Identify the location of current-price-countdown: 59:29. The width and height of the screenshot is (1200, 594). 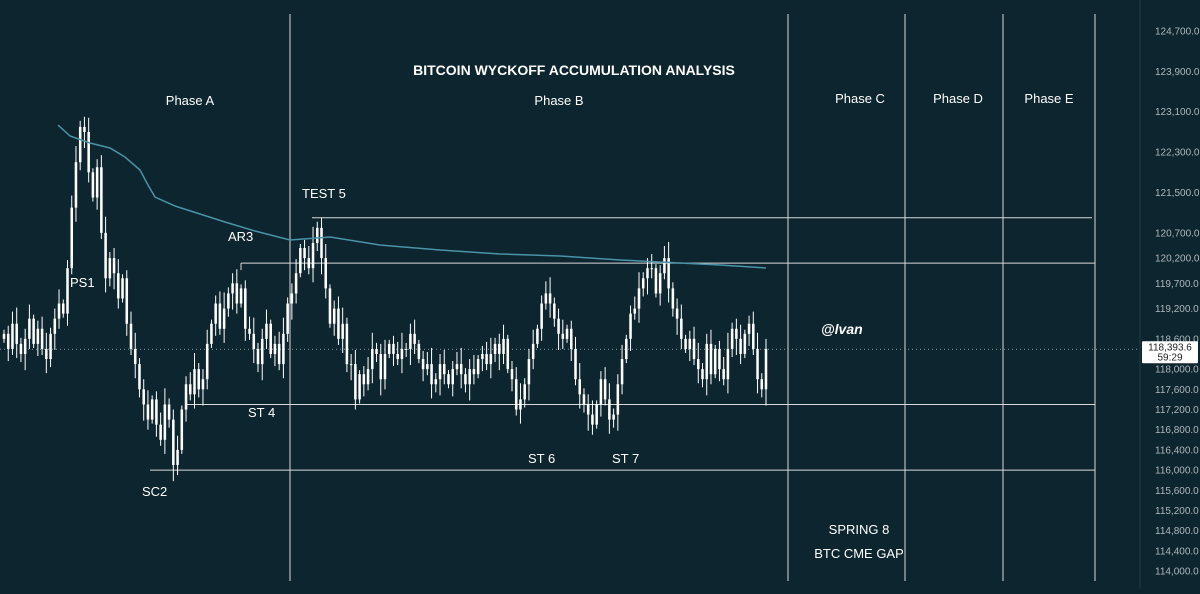
(1169, 357).